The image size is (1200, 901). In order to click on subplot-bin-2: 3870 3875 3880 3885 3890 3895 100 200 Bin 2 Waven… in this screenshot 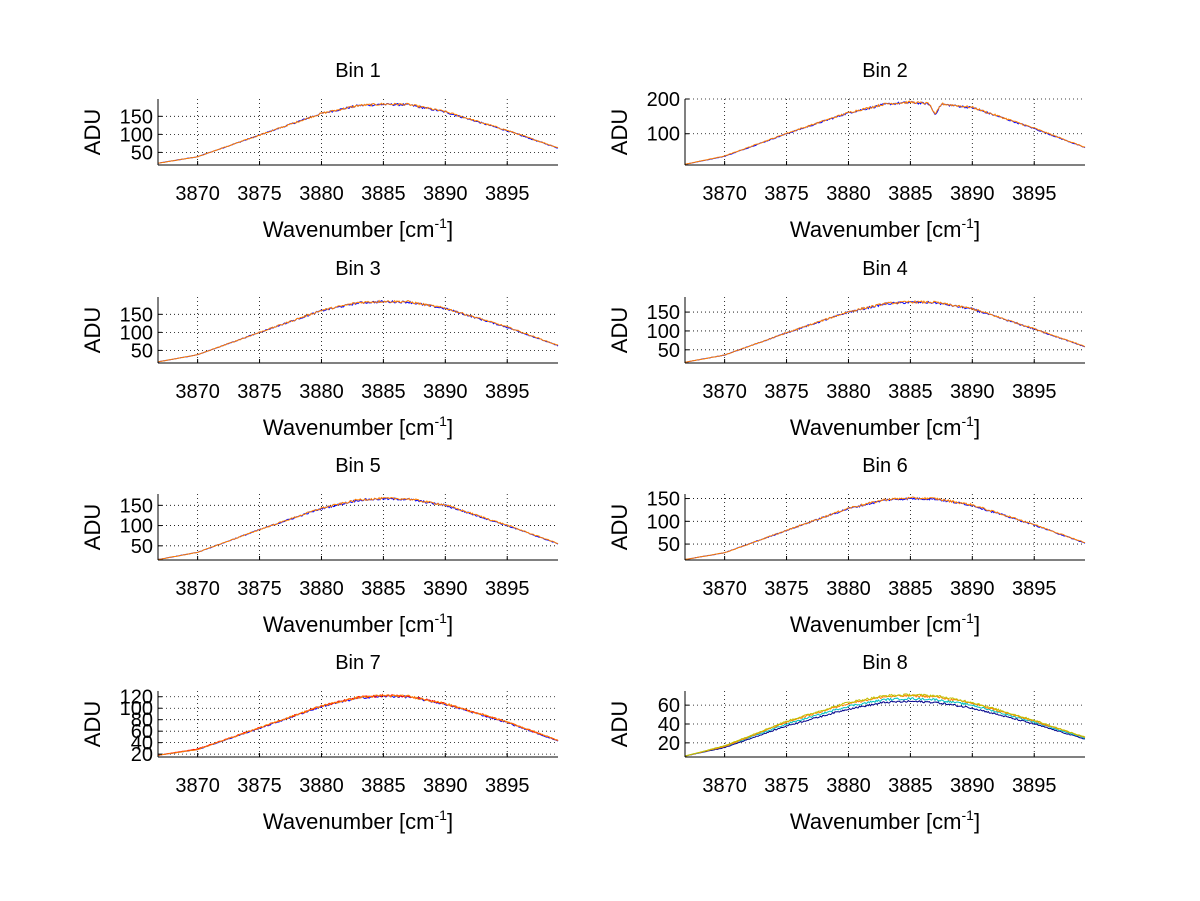, I will do `click(846, 151)`.